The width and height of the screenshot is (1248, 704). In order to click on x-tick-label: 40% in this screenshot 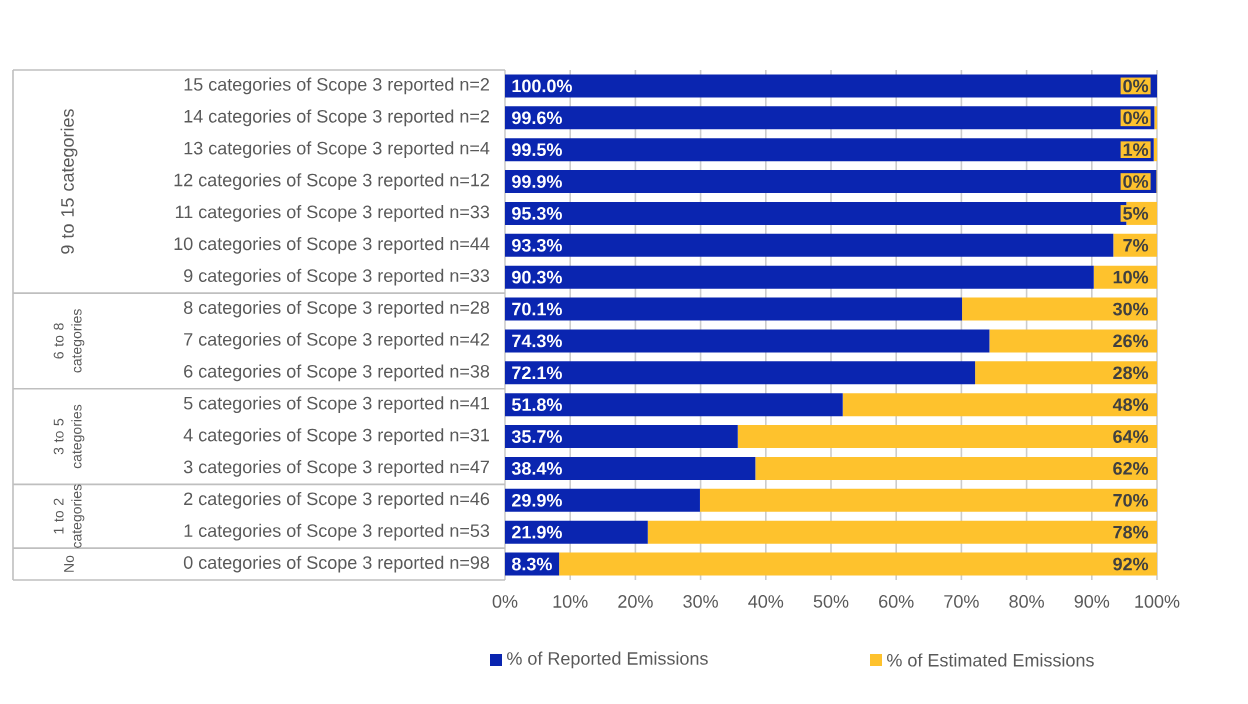, I will do `click(766, 601)`.